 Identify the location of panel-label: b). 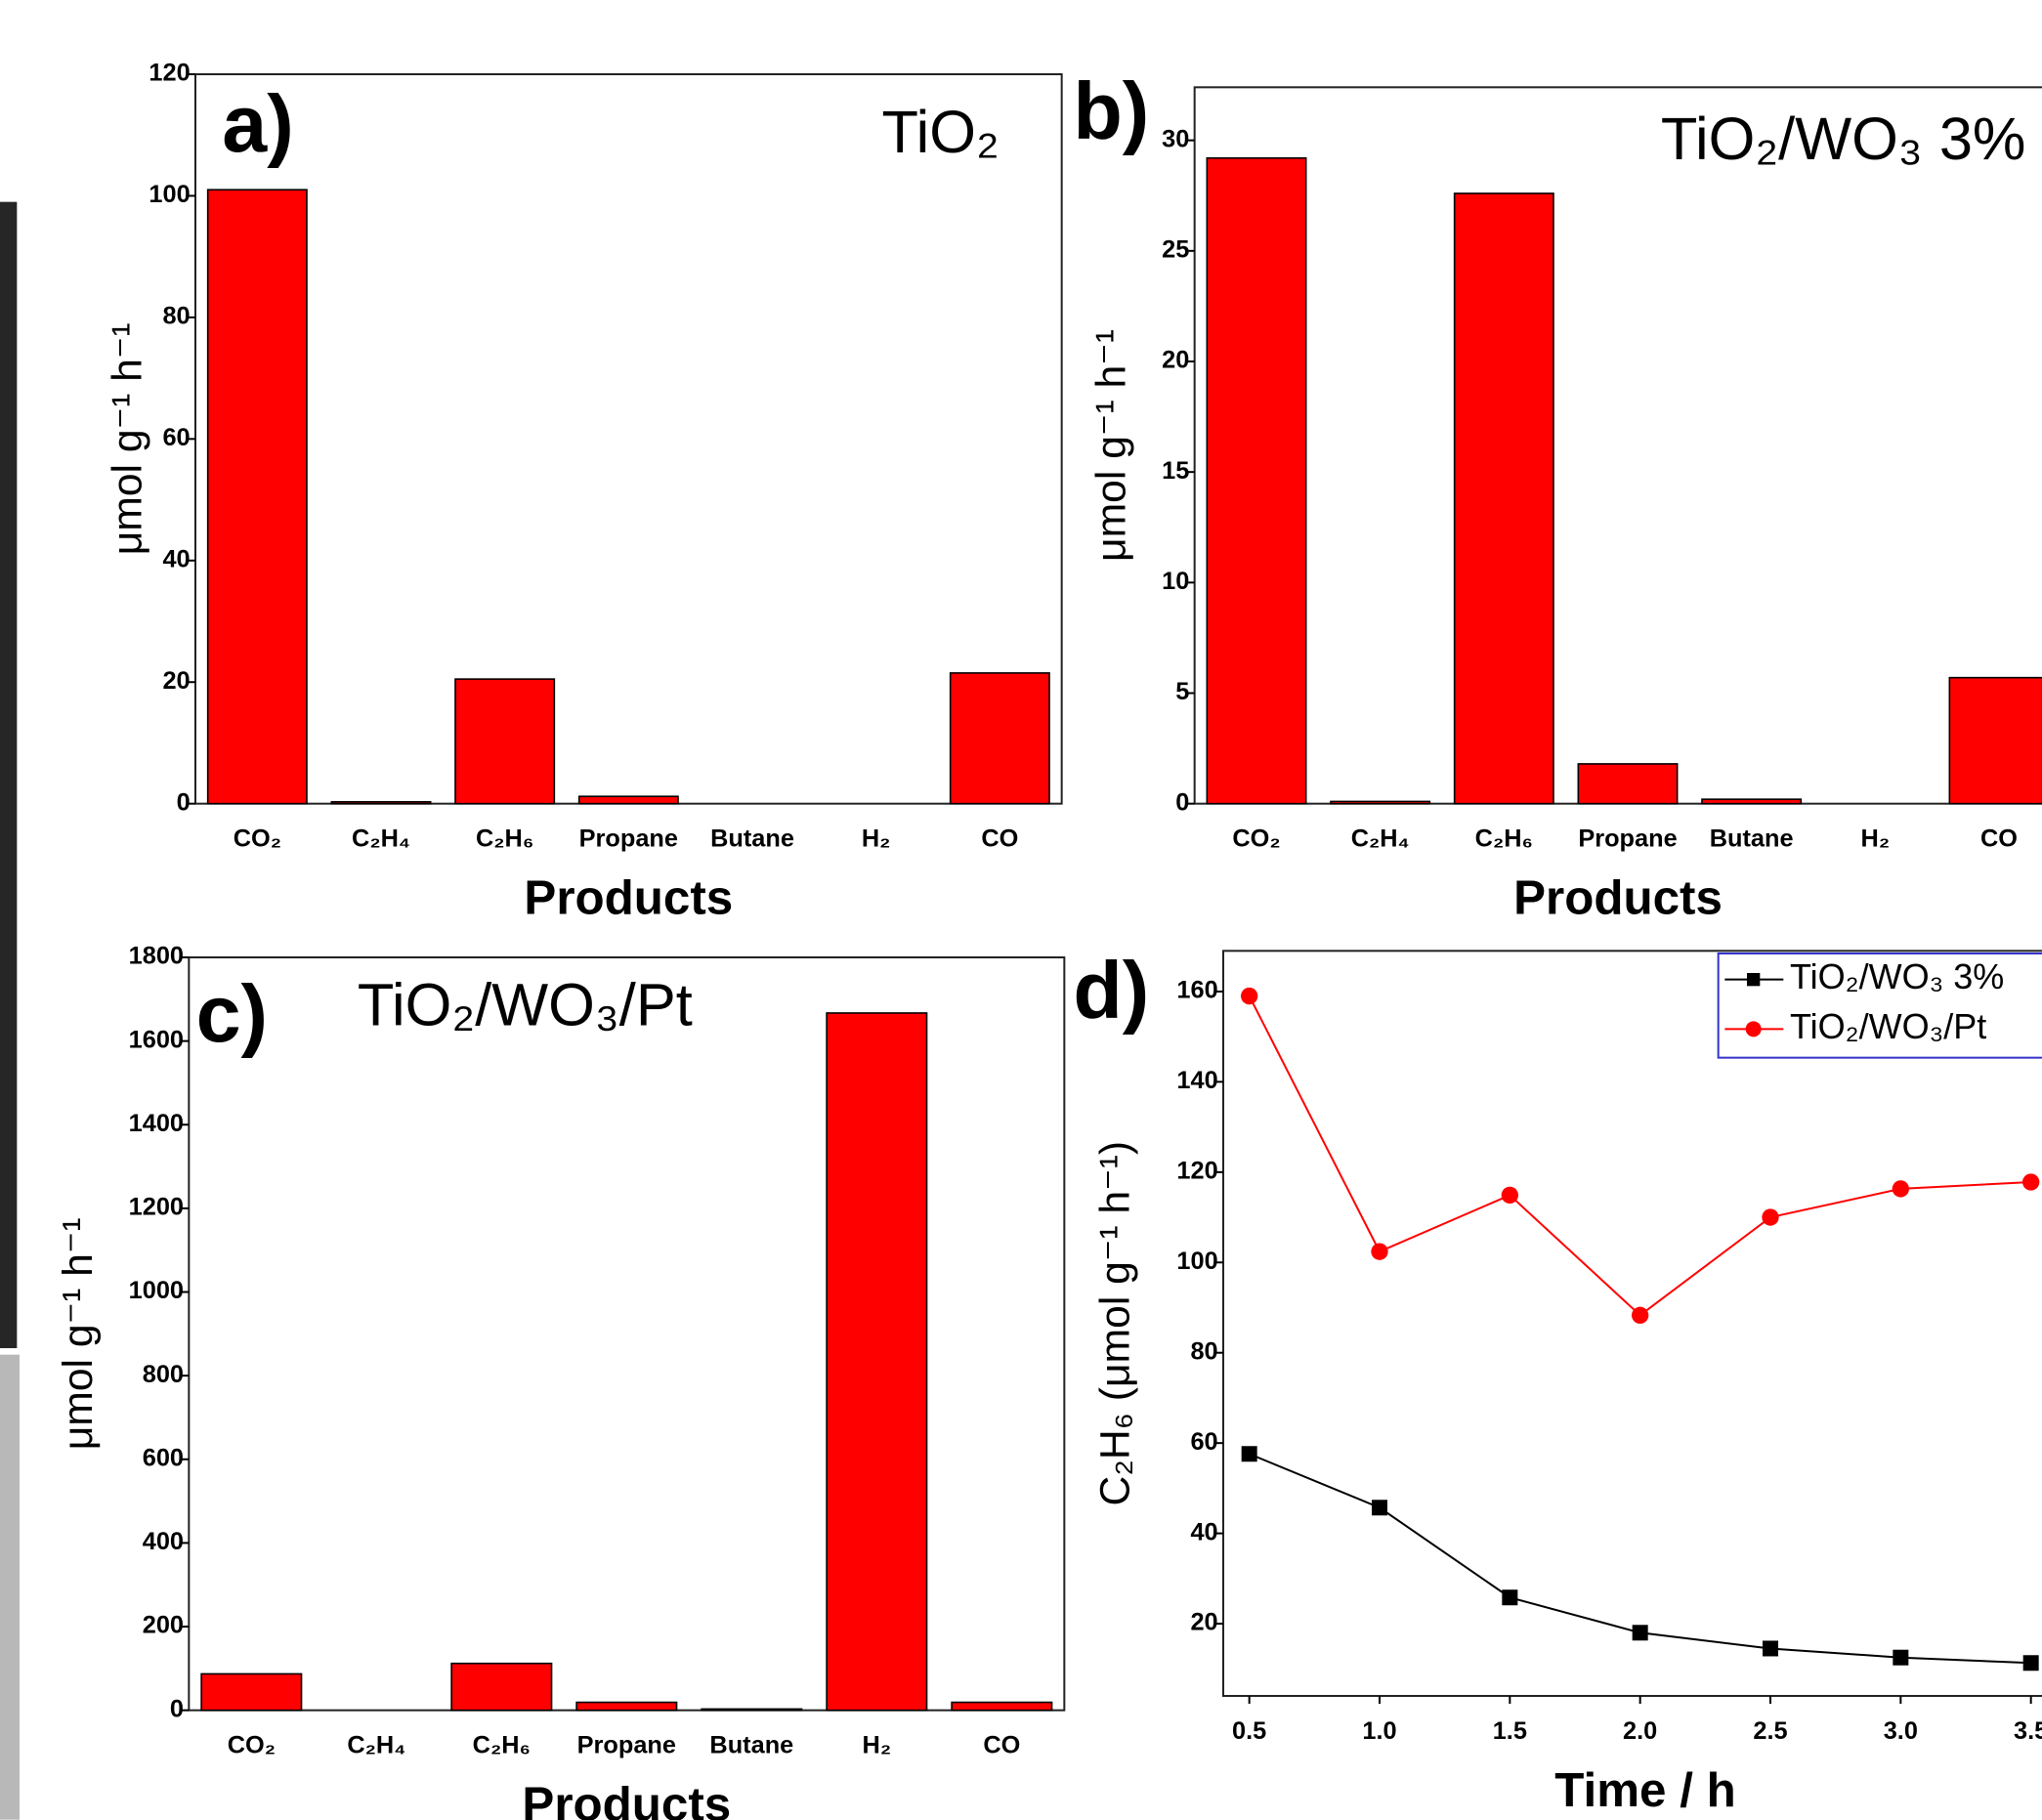
(1111, 110).